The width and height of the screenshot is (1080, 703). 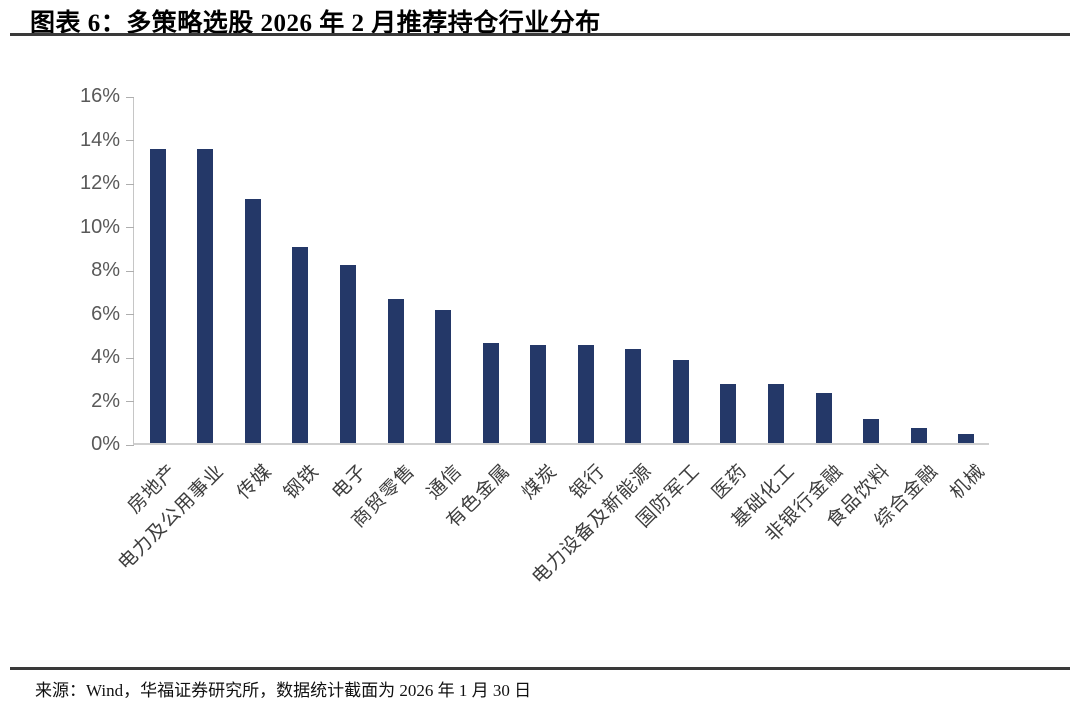 What do you see at coordinates (105, 400) in the screenshot?
I see `y-tick-label: 2%` at bounding box center [105, 400].